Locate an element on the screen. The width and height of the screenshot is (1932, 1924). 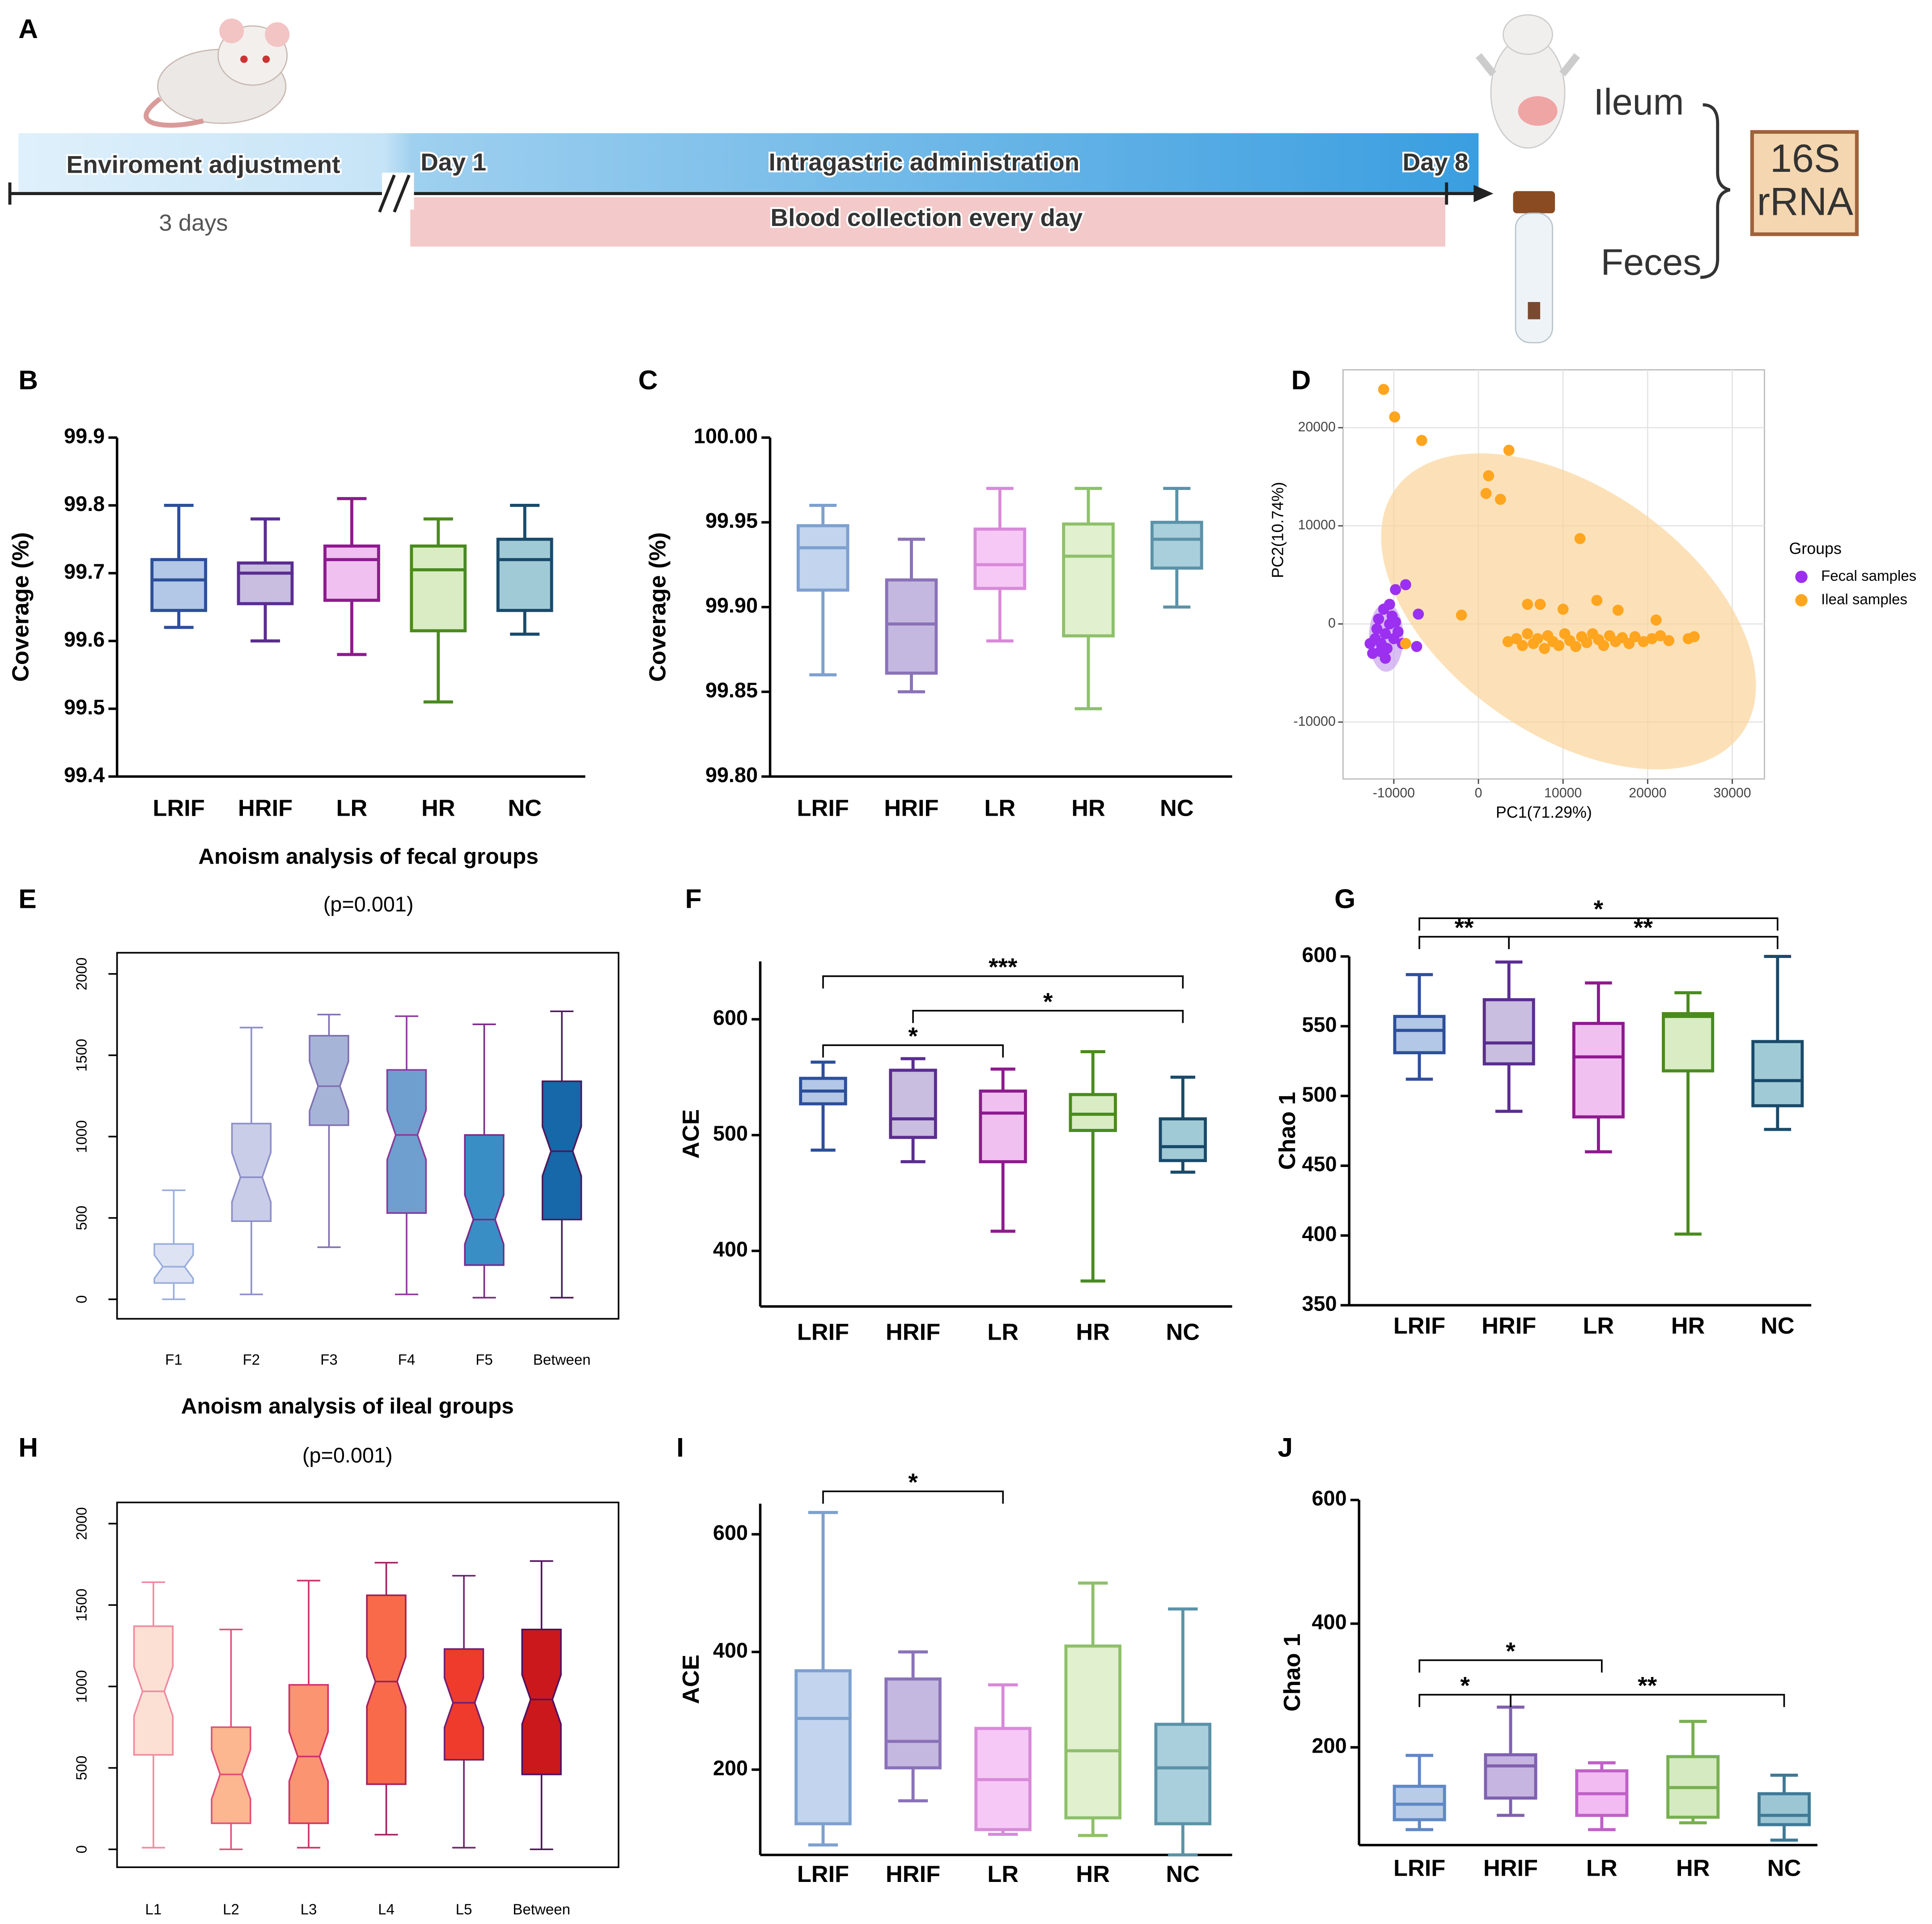
panel-label: G is located at coordinates (1344, 899).